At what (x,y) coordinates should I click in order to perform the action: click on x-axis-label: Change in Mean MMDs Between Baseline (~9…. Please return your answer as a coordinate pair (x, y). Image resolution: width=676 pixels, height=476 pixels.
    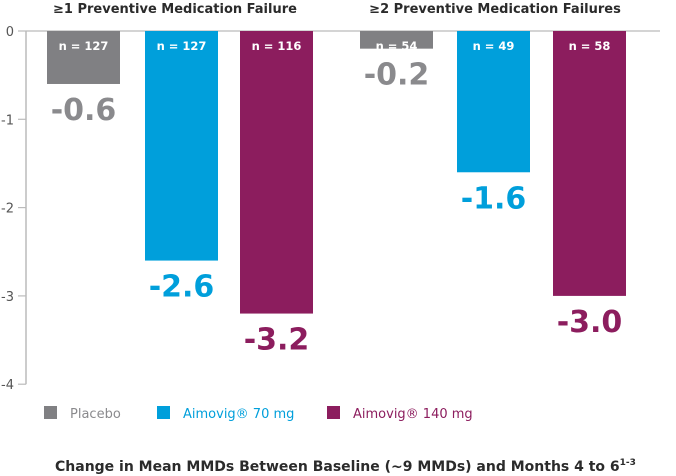
    Looking at the image, I should click on (345, 466).